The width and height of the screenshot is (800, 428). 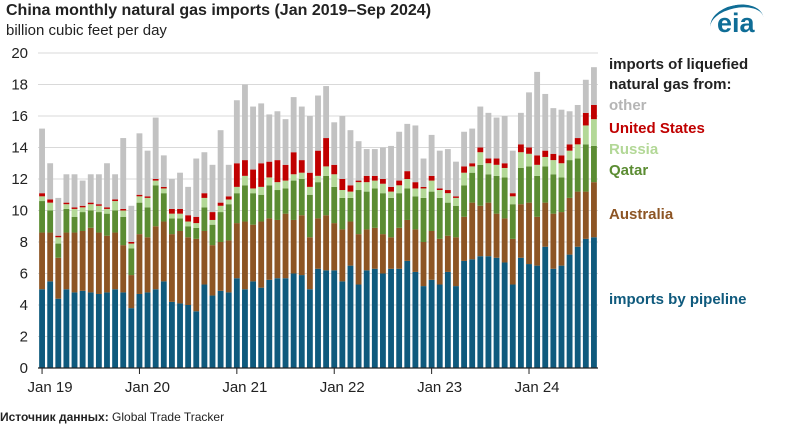 What do you see at coordinates (54, 417) in the screenshot?
I see `source-label: Источник данных:` at bounding box center [54, 417].